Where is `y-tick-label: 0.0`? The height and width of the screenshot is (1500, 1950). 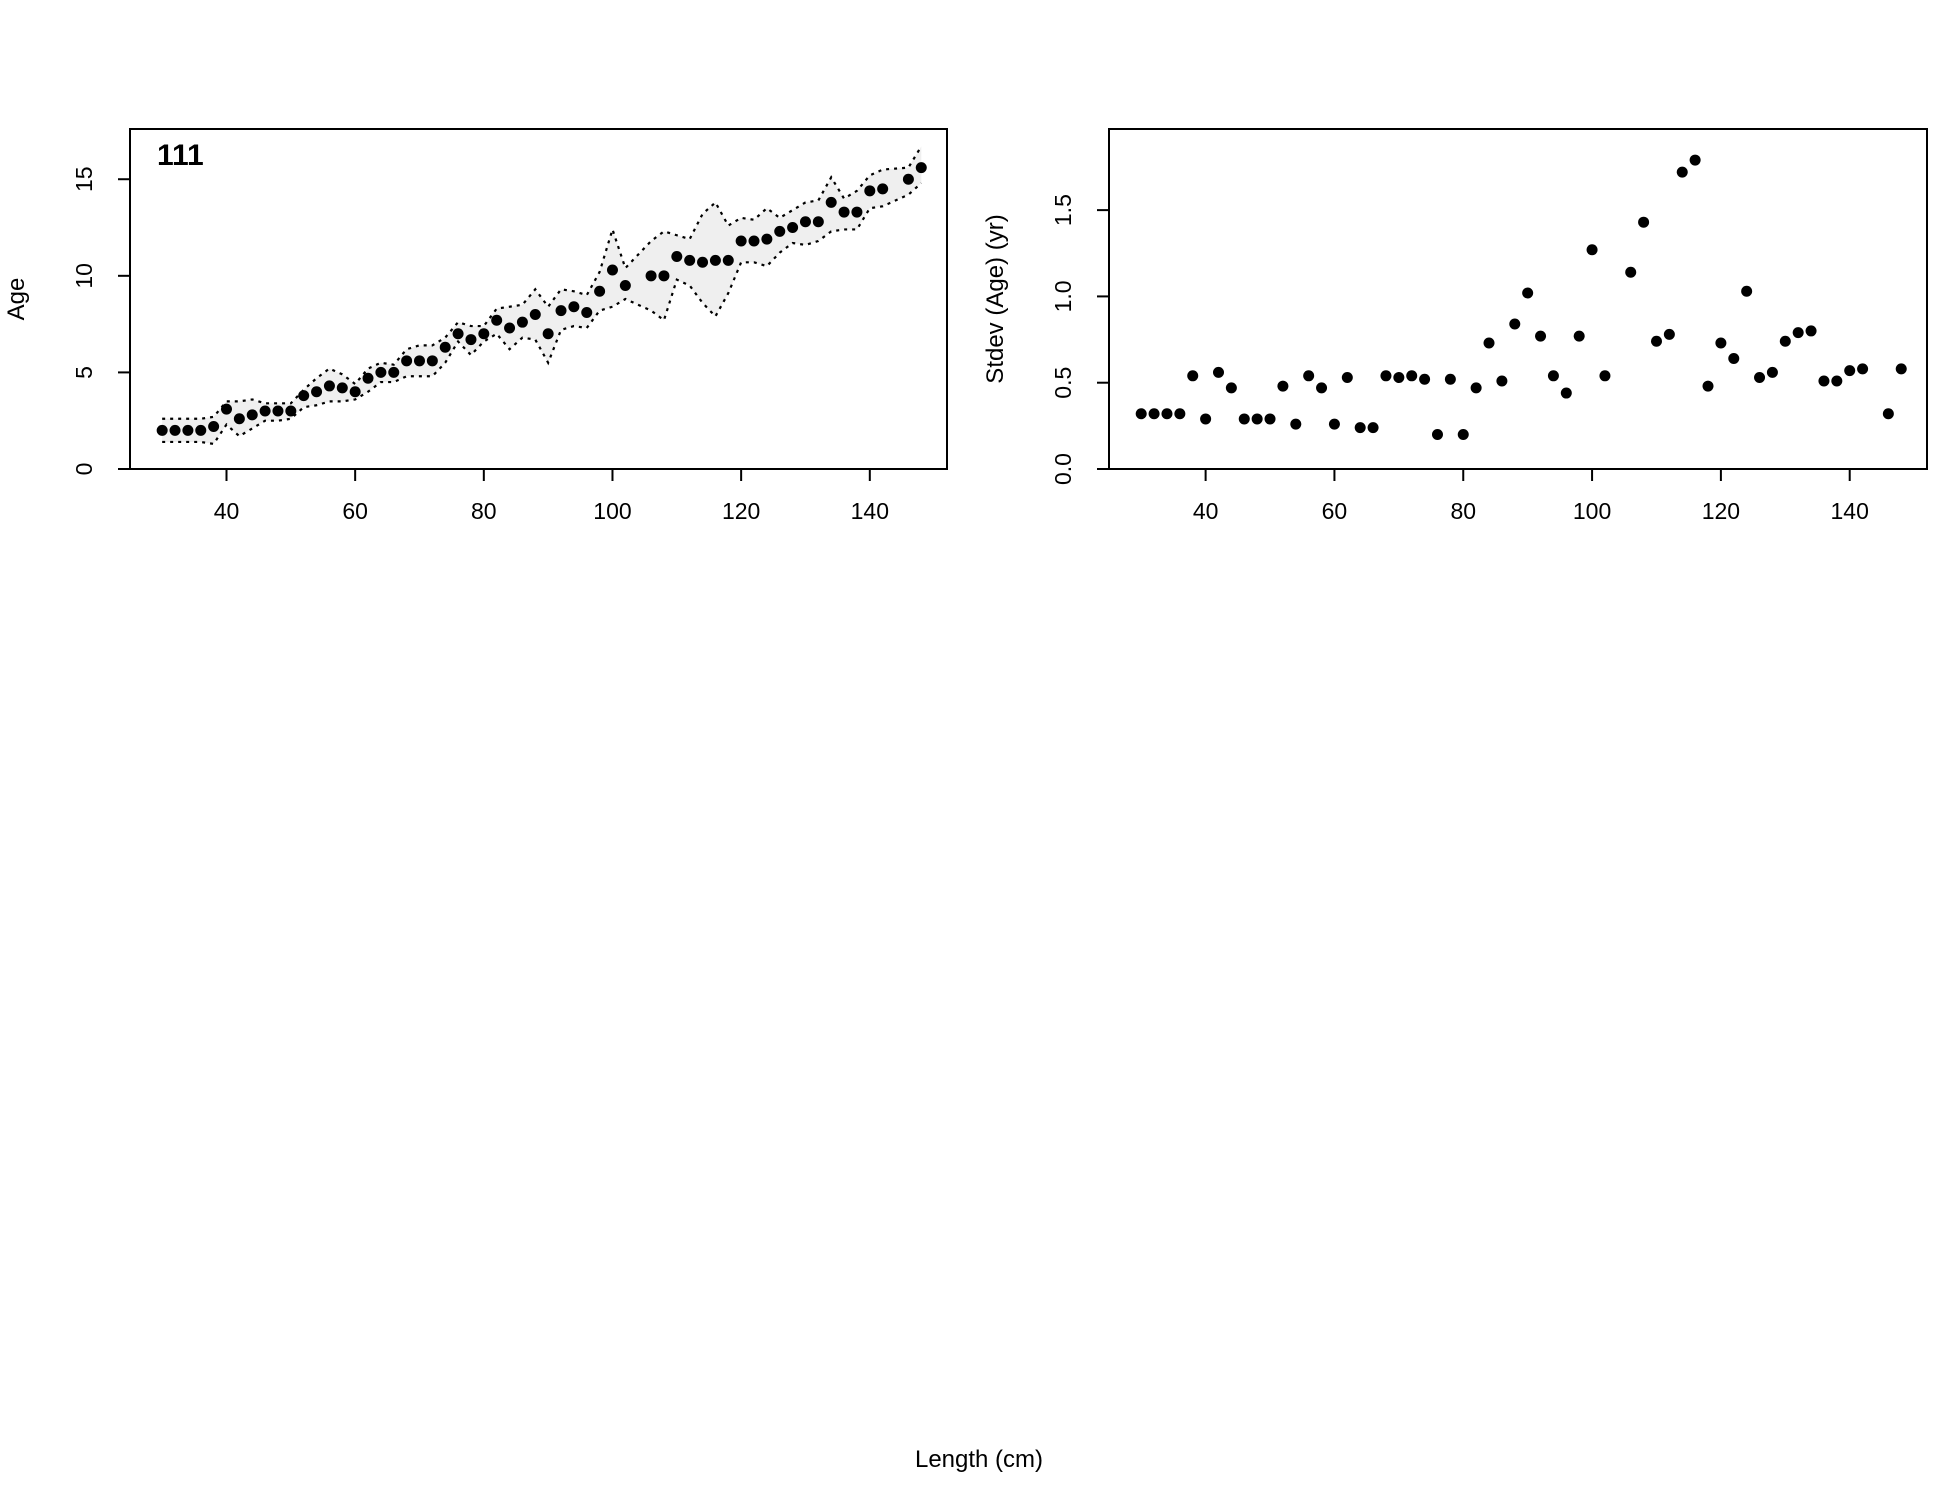
y-tick-label: 0.0 is located at coordinates (1063, 469).